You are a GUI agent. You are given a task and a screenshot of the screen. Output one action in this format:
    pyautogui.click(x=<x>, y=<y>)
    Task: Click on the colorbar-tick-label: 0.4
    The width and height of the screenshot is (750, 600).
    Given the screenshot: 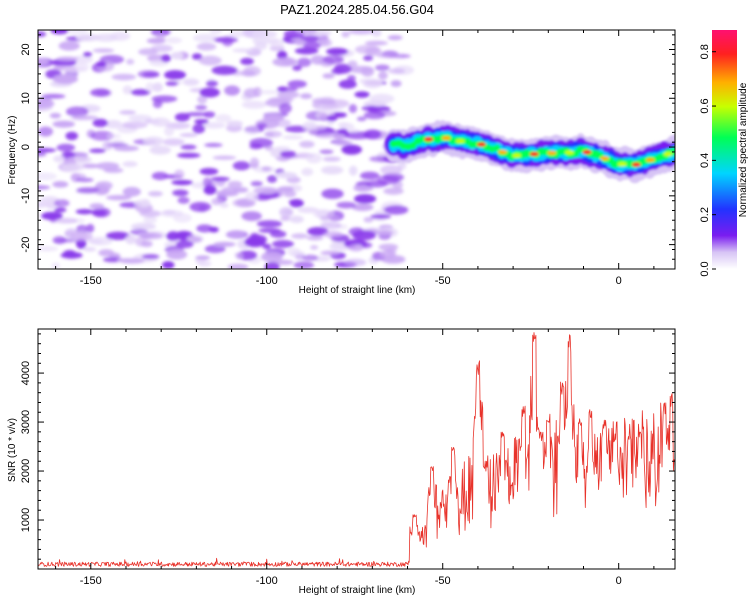 What is the action you would take?
    pyautogui.click(x=705, y=160)
    